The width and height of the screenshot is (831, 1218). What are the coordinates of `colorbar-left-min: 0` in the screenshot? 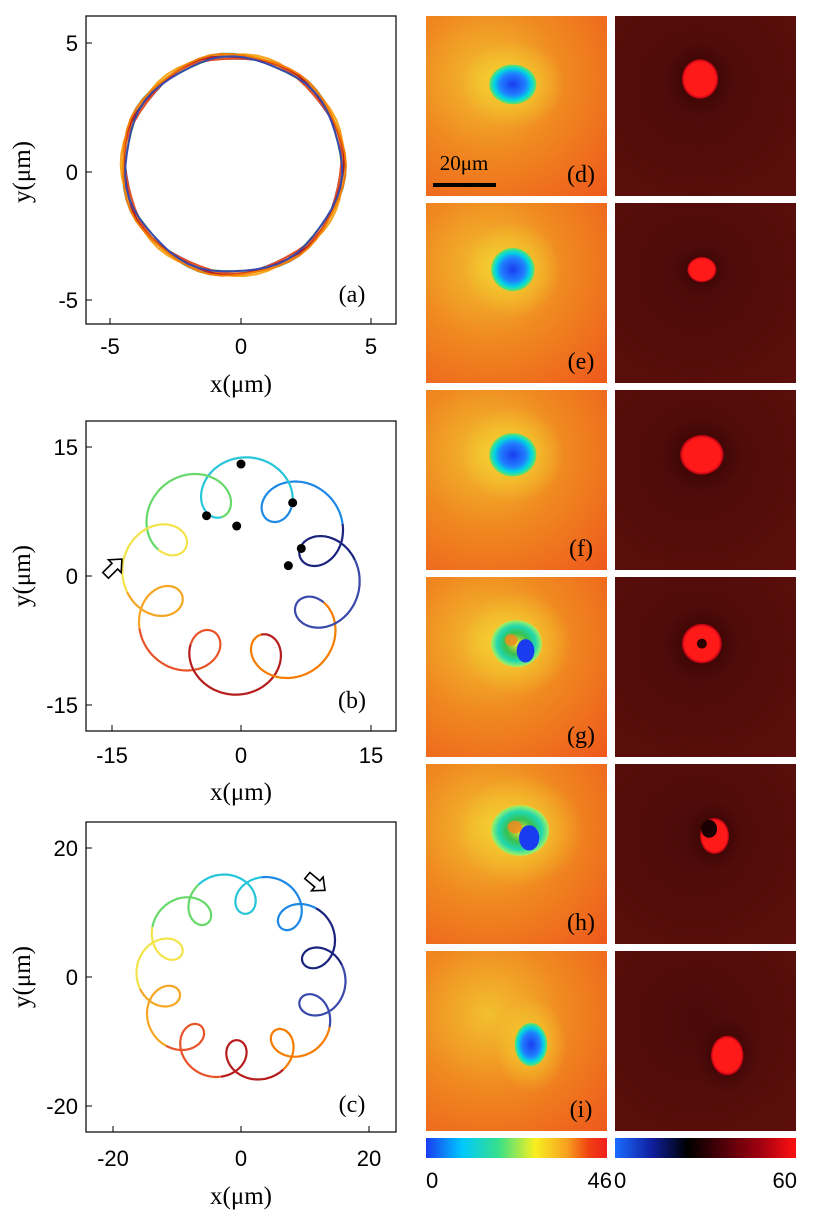 It's located at (432, 1180).